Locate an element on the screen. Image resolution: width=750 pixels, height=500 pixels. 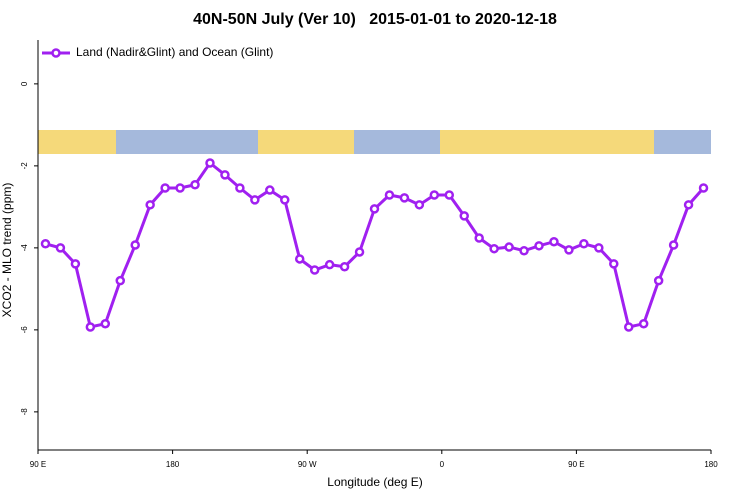
y-tick-label: -6 is located at coordinates (24, 330).